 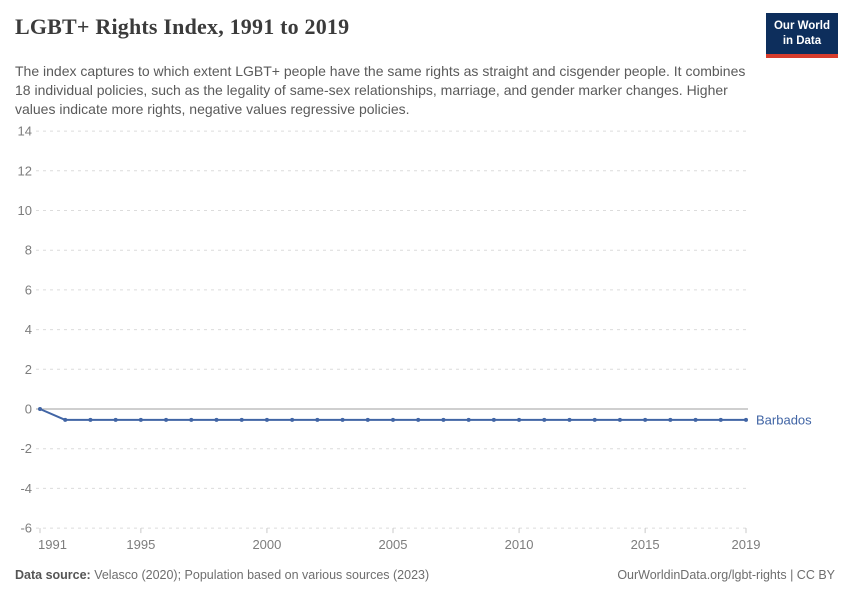 I want to click on y-tick-label: 8, so click(x=28, y=250).